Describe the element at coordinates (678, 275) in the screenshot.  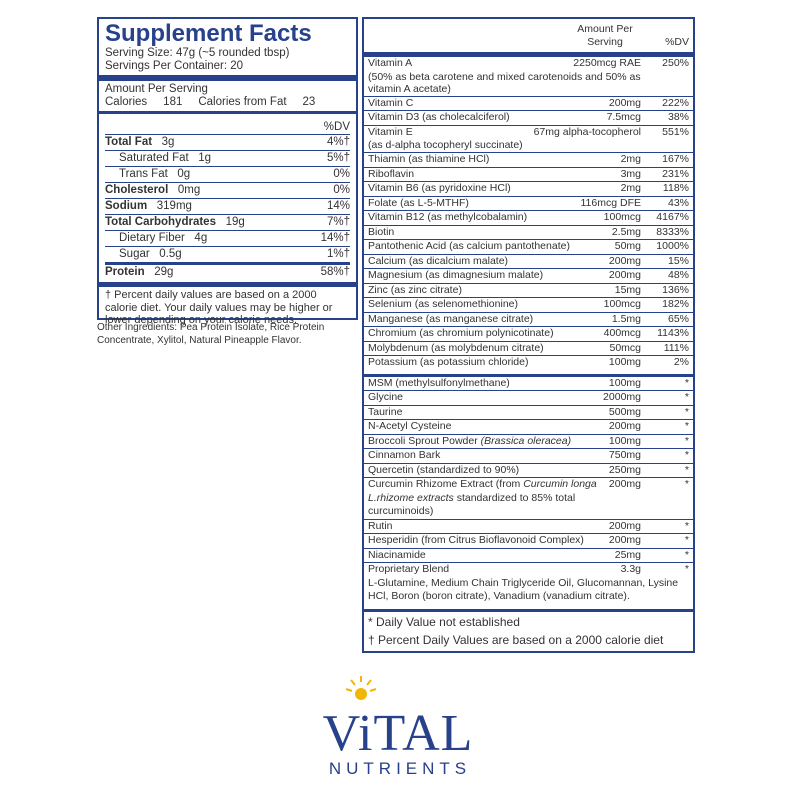
I see `ingredient-dv: 48%` at that location.